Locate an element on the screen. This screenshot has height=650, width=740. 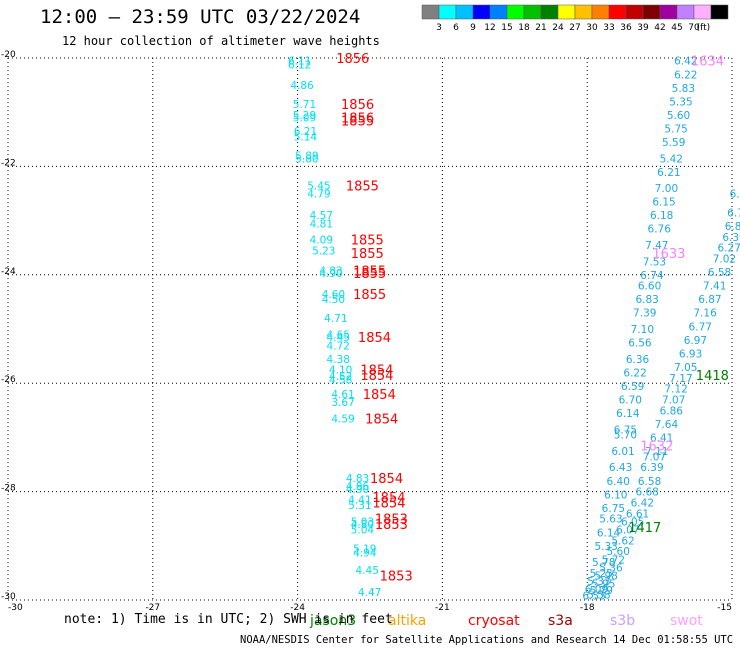
wave-height-label: 5.35 is located at coordinates (680, 102).